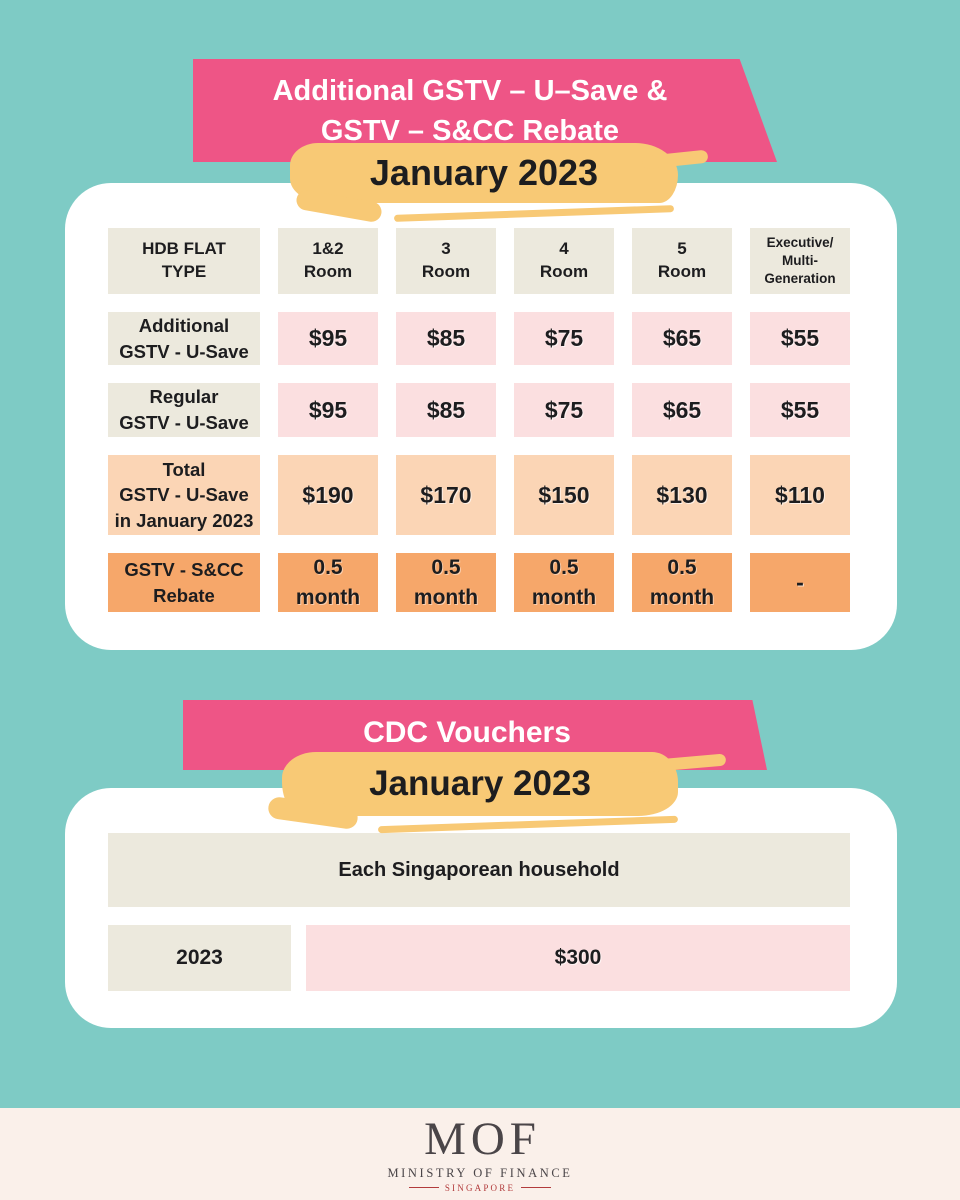 Image resolution: width=960 pixels, height=1200 pixels. I want to click on january-2023-highlight-1: January 2023, so click(484, 182).